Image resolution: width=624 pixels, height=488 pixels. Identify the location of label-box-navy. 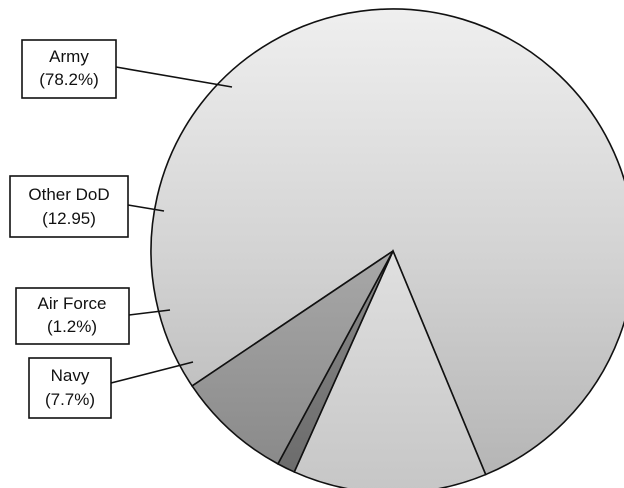
(70, 388).